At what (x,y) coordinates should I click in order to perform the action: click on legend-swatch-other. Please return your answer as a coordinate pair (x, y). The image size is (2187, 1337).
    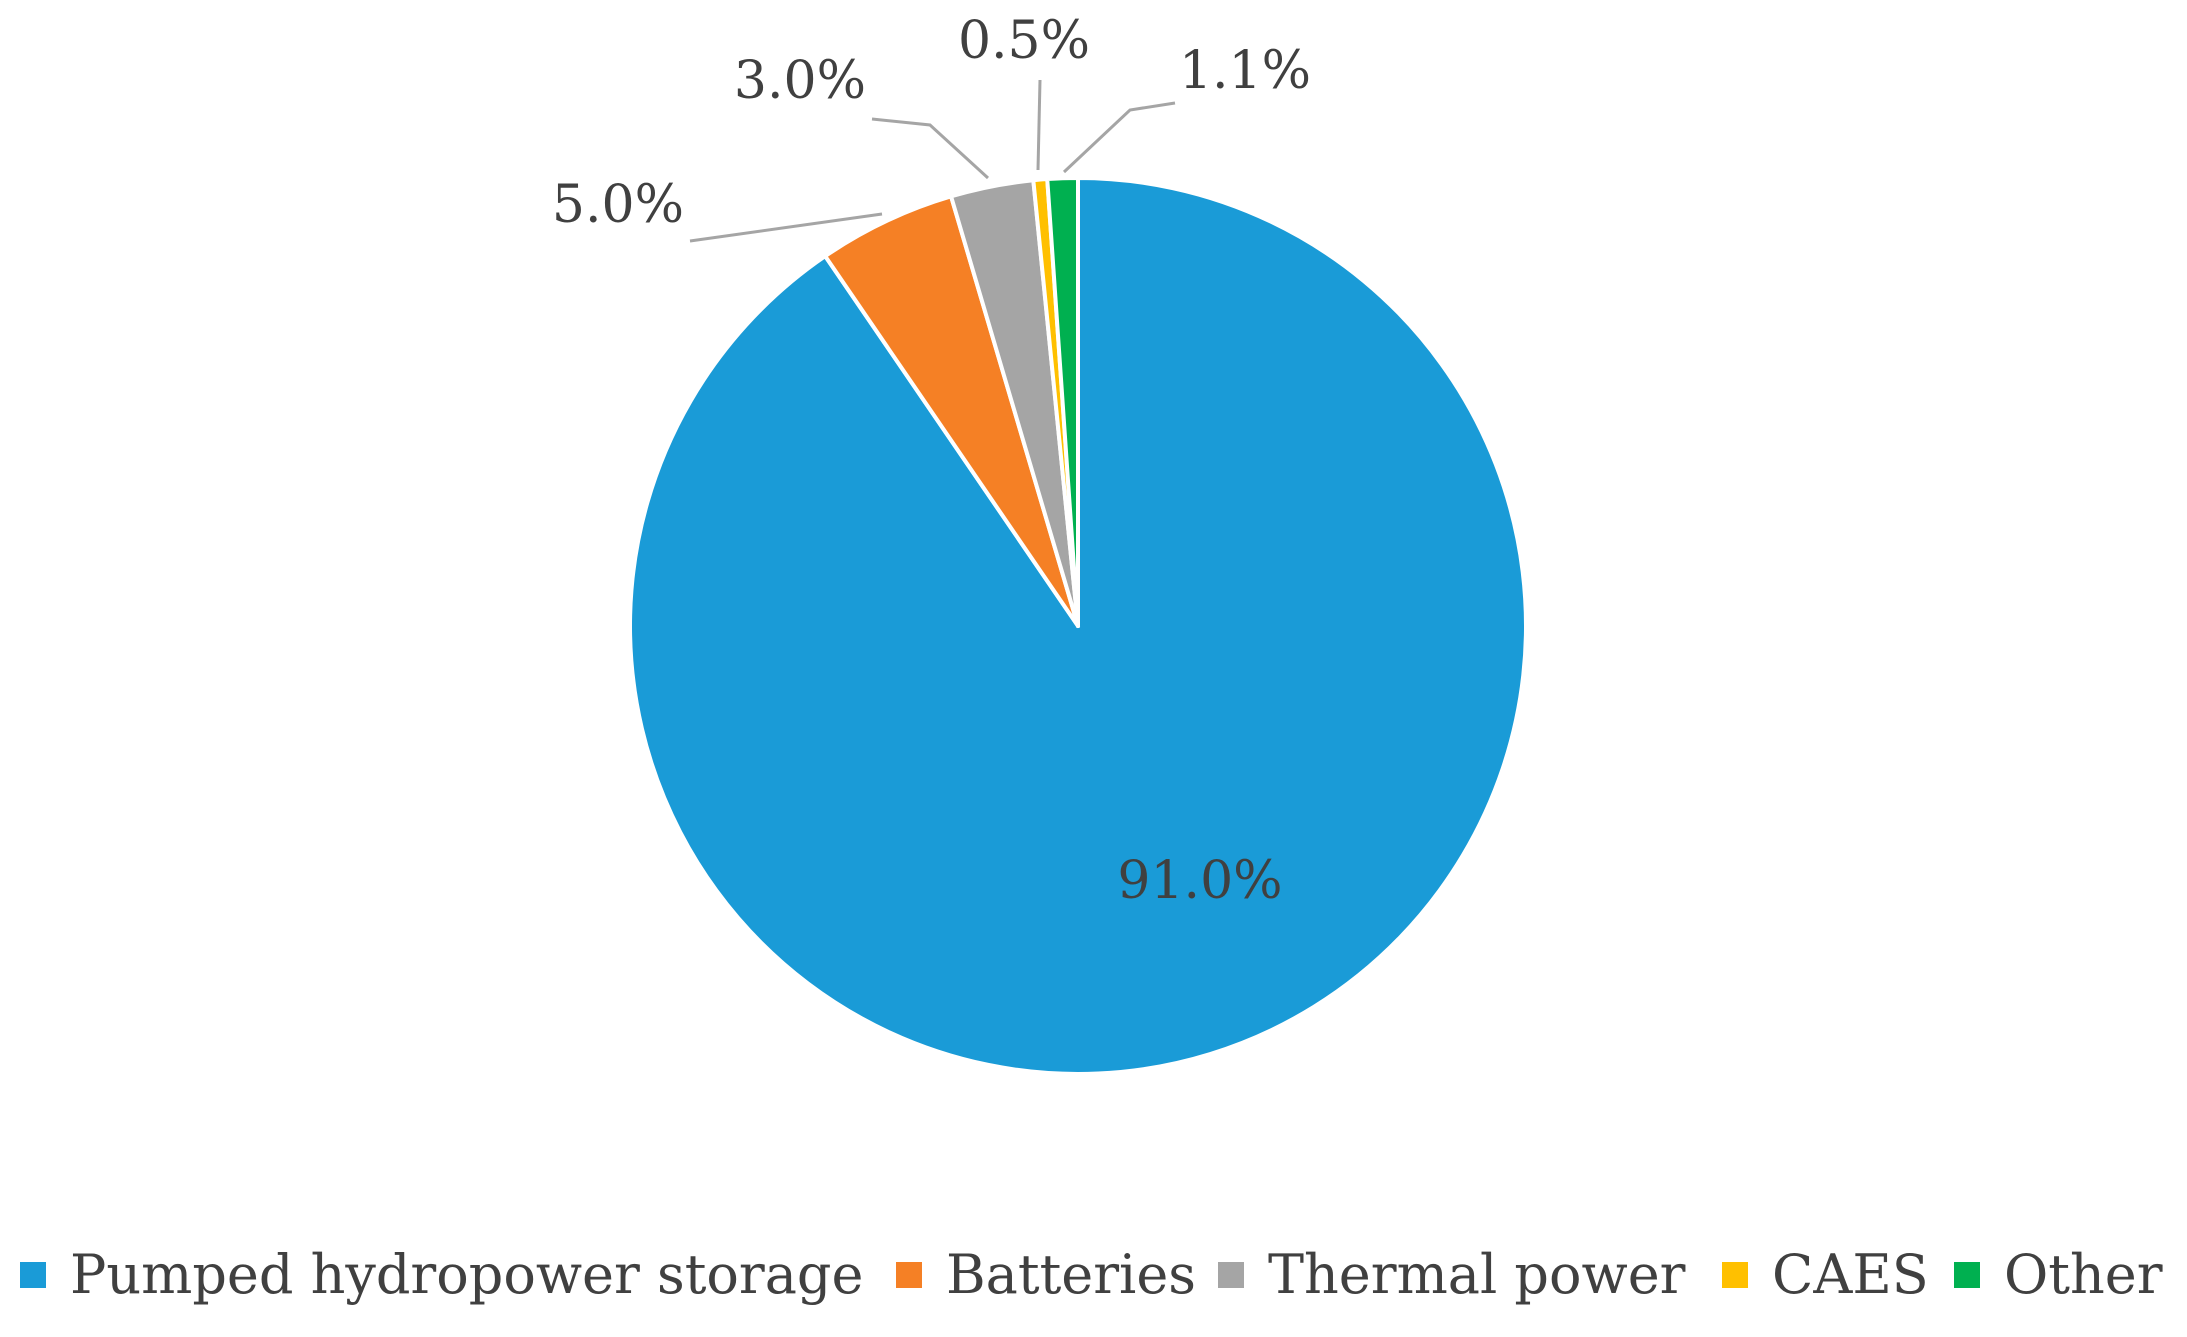
    Looking at the image, I should click on (1967, 1275).